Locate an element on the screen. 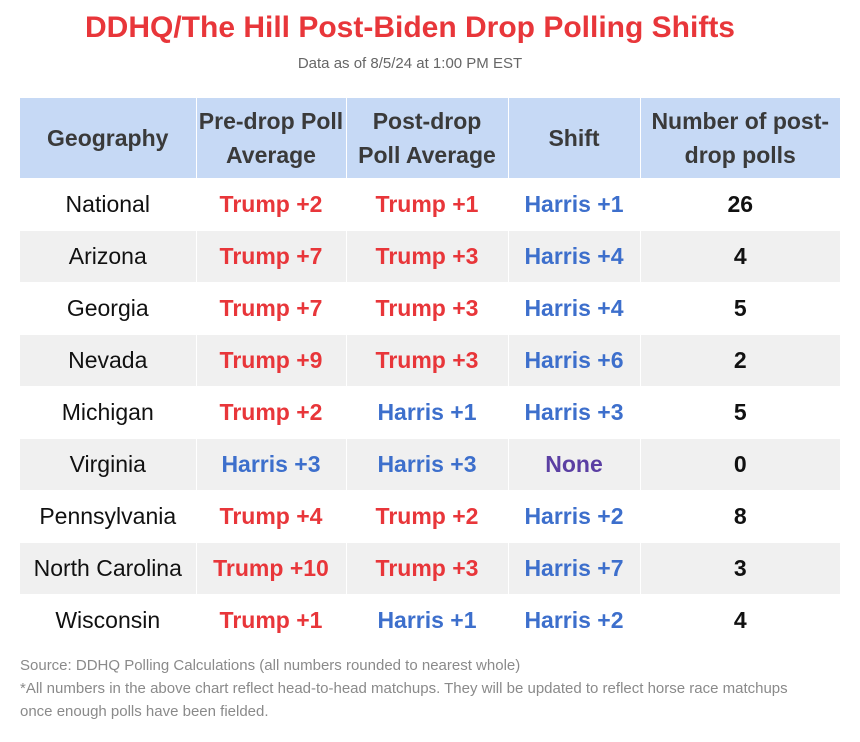 Image resolution: width=860 pixels, height=742 pixels. poll-count-cell: 3 is located at coordinates (740, 568).